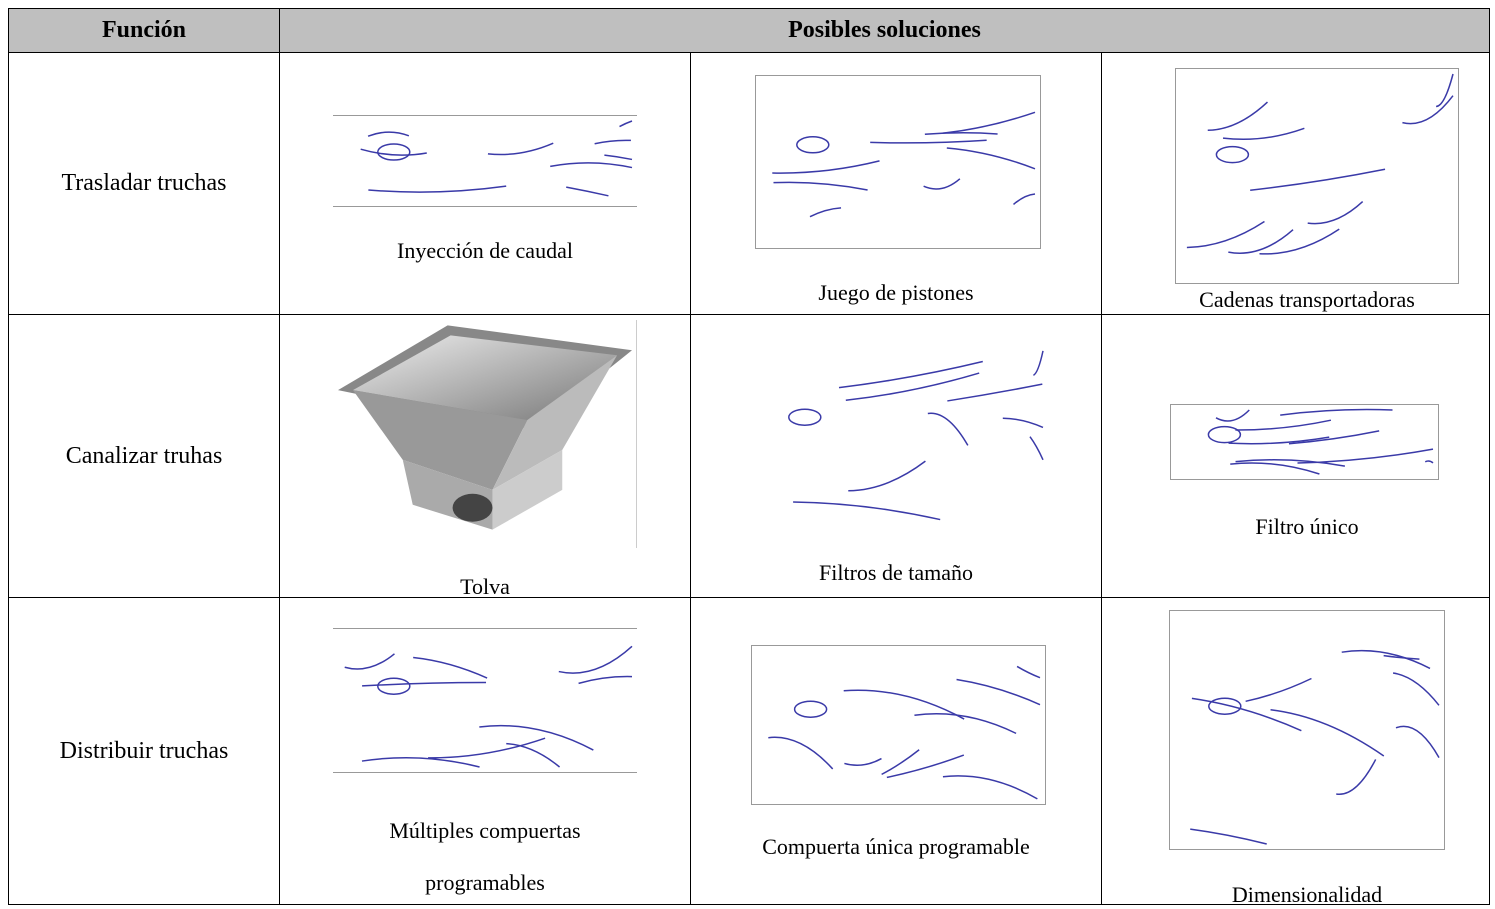 Image resolution: width=1495 pixels, height=909 pixels. I want to click on hopper-drawing, so click(485, 427).